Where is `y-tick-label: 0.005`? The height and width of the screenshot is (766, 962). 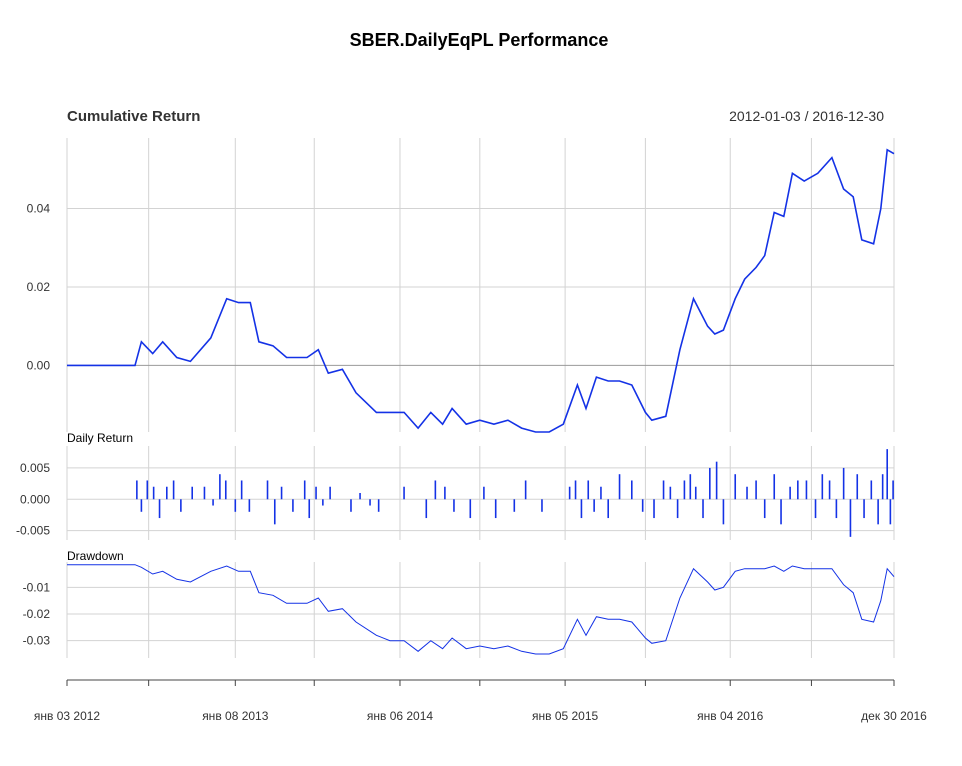
y-tick-label: 0.005 is located at coordinates (35, 468).